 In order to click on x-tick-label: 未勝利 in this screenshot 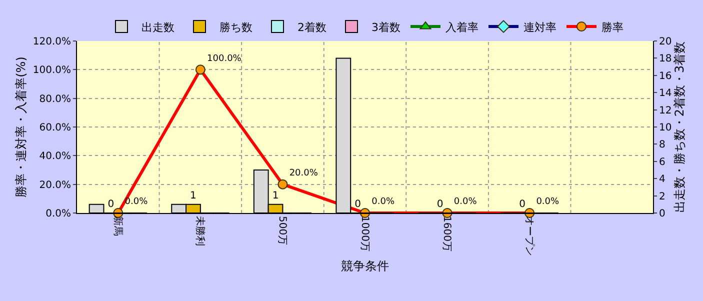, I will do `click(200, 231)`.